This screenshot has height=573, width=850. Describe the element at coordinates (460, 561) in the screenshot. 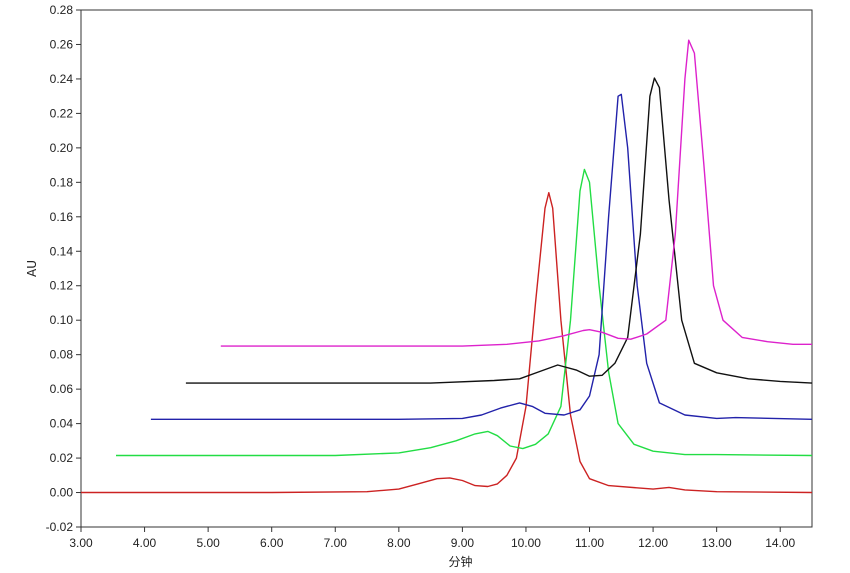

I see `x-axis-label: 分钟` at that location.